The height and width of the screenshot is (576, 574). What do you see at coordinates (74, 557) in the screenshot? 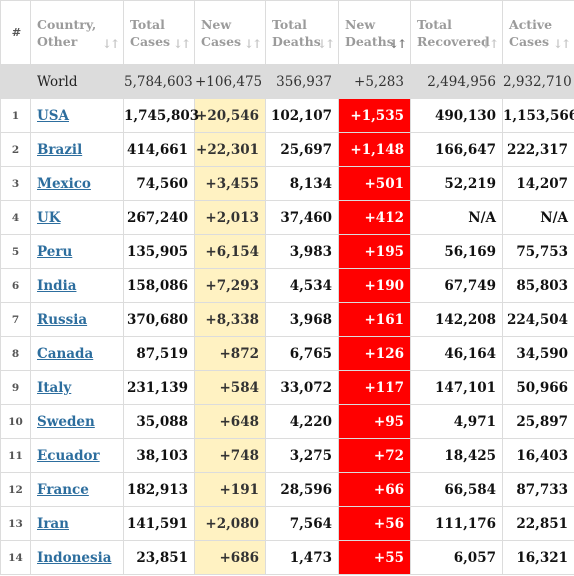
I see `country-link: Indonesia` at bounding box center [74, 557].